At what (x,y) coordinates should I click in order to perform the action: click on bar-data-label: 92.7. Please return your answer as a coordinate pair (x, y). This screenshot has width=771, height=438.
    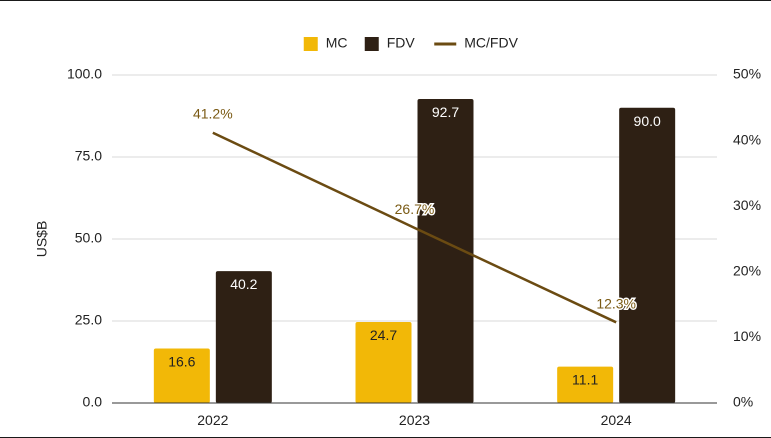
    Looking at the image, I should click on (445, 112).